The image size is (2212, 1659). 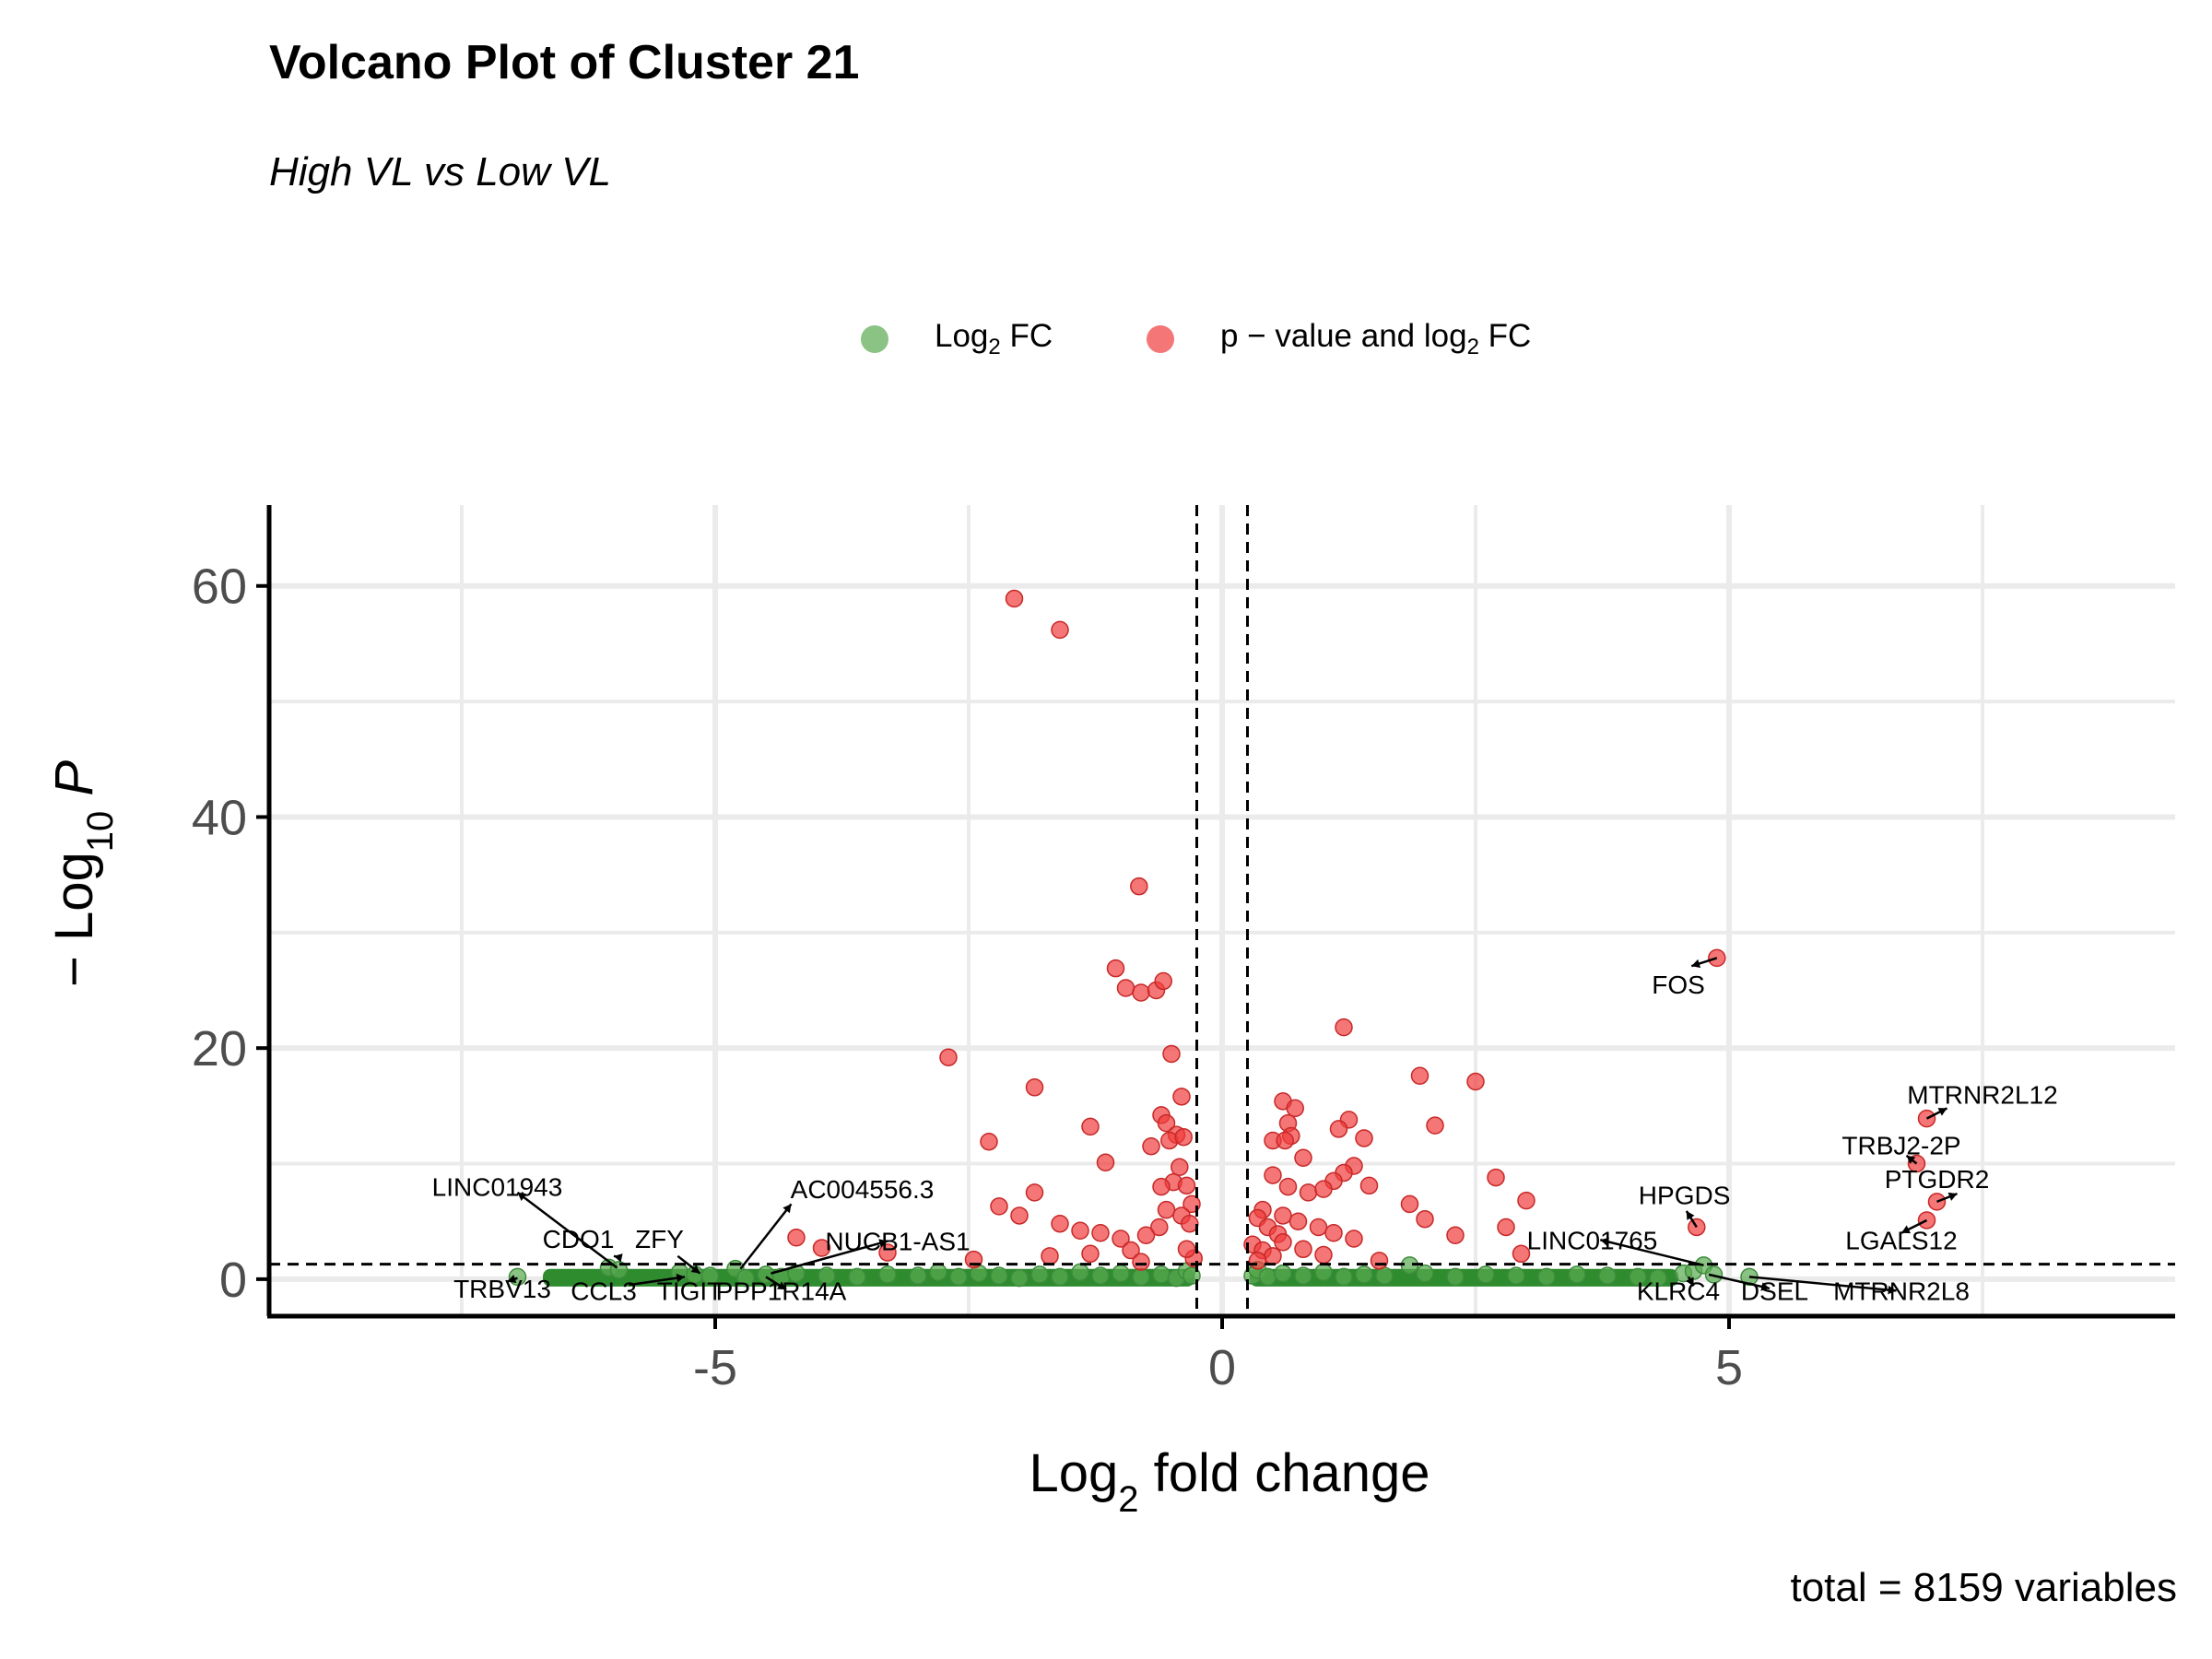 I want to click on legend-item-pvalue-log2fc: p − value and log2 FC, so click(x=1339, y=339).